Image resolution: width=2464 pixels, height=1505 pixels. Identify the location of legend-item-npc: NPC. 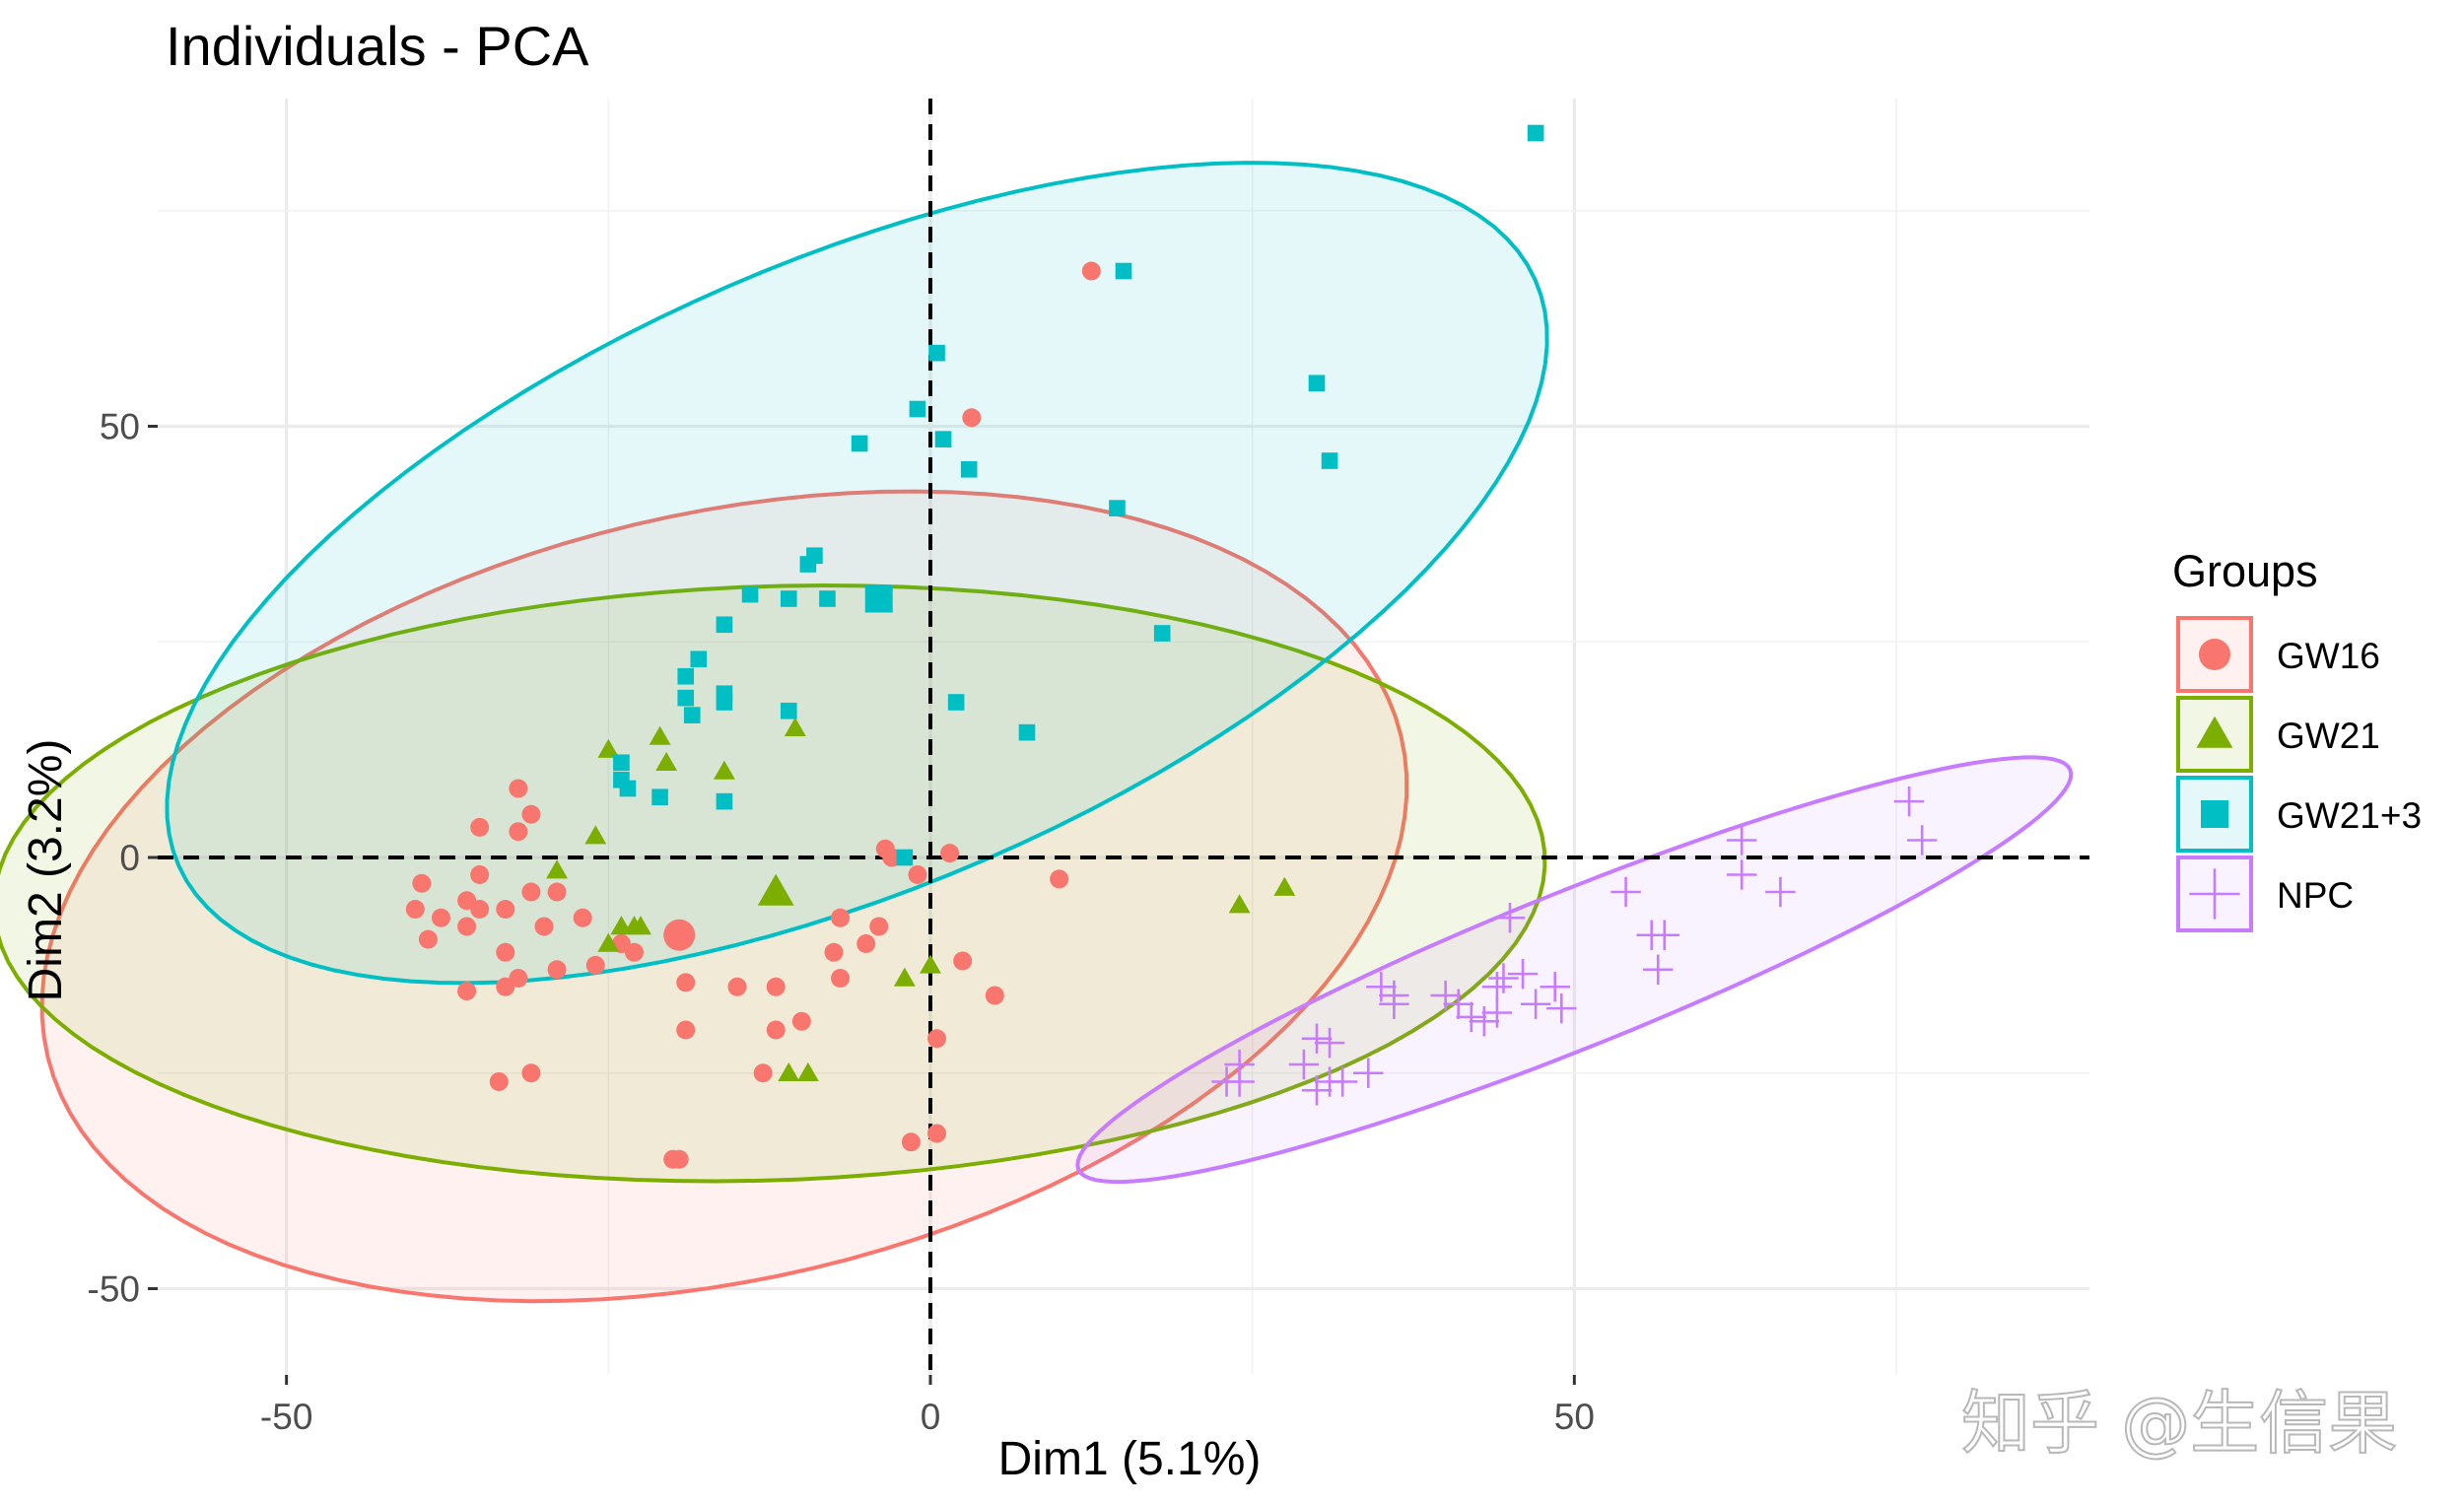
(2265, 893).